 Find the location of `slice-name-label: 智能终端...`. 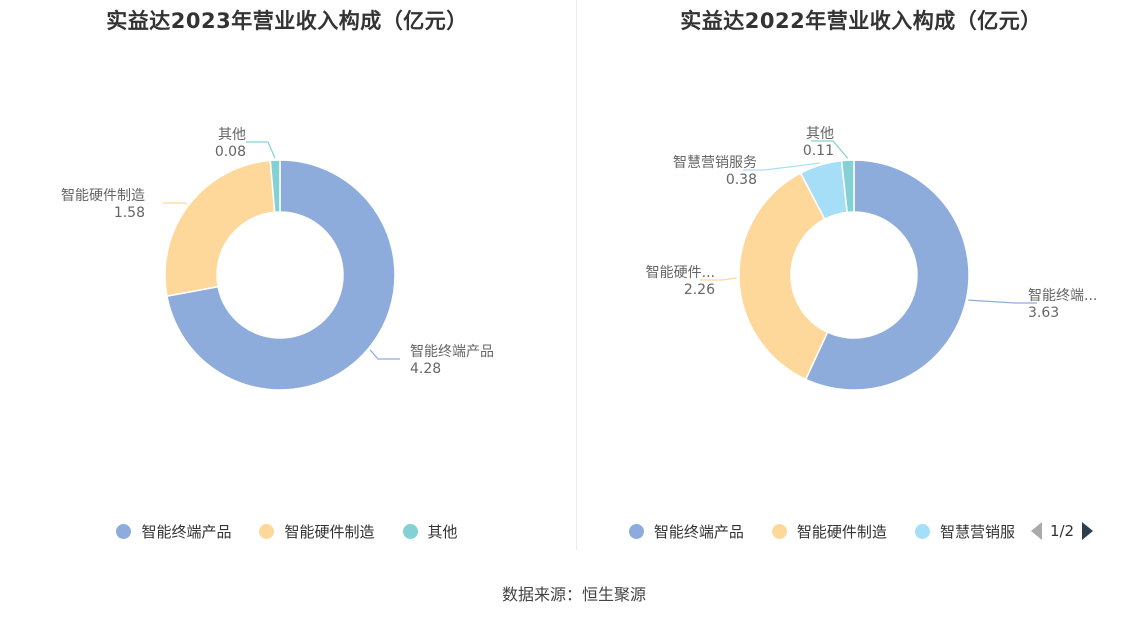

slice-name-label: 智能终端... is located at coordinates (1062, 296).